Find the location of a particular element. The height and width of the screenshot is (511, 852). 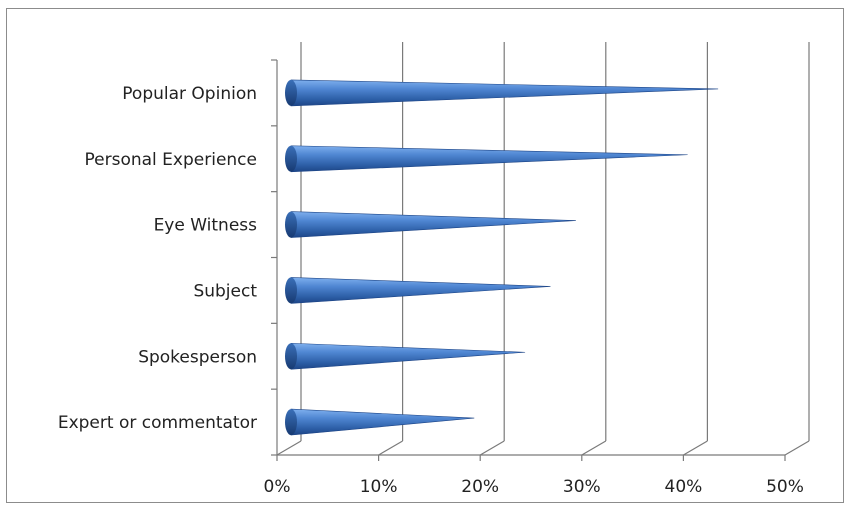

category-label: Eye Witness is located at coordinates (206, 226).